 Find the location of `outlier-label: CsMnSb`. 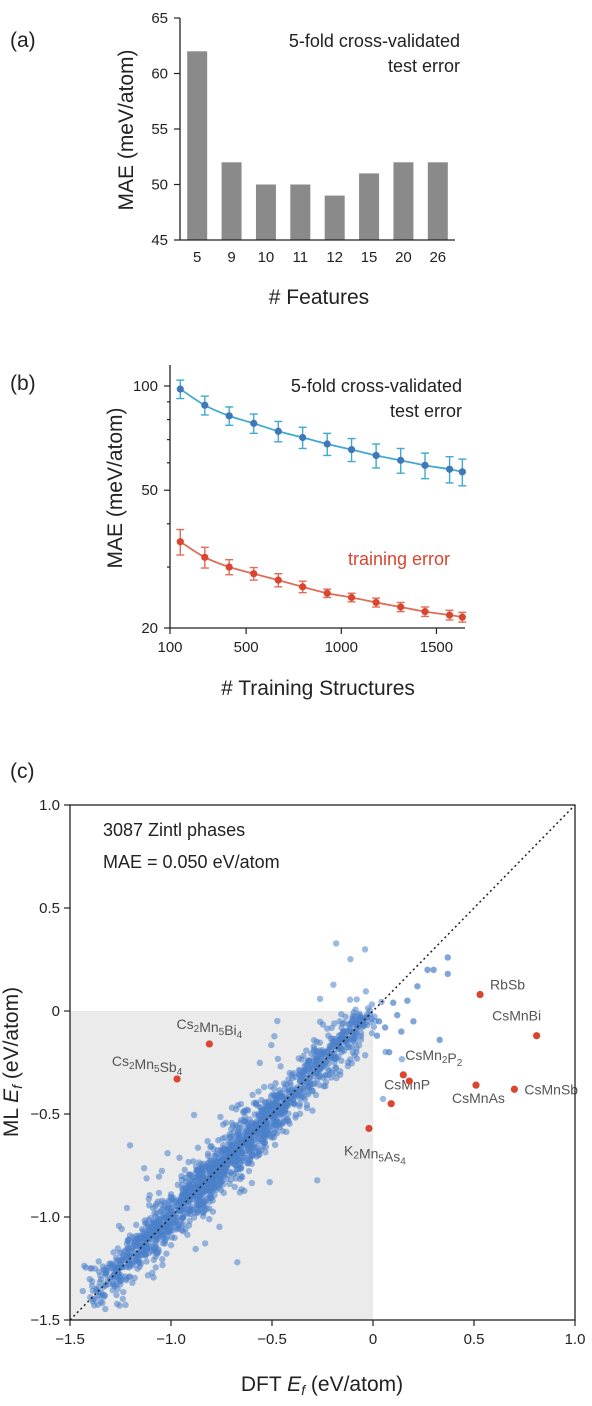

outlier-label: CsMnSb is located at coordinates (551, 1089).